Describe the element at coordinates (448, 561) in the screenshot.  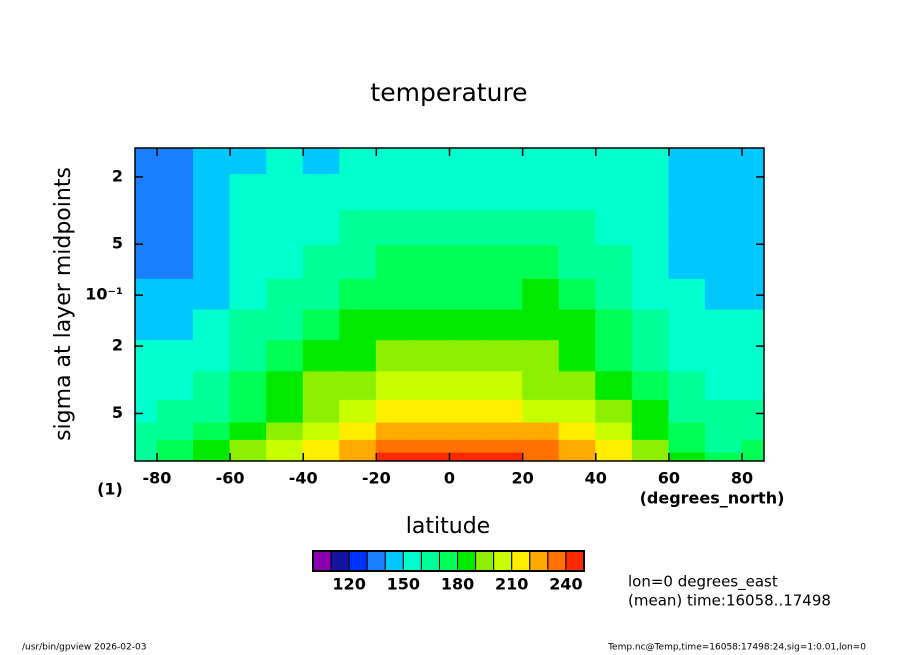
I see `colorbar-frame` at that location.